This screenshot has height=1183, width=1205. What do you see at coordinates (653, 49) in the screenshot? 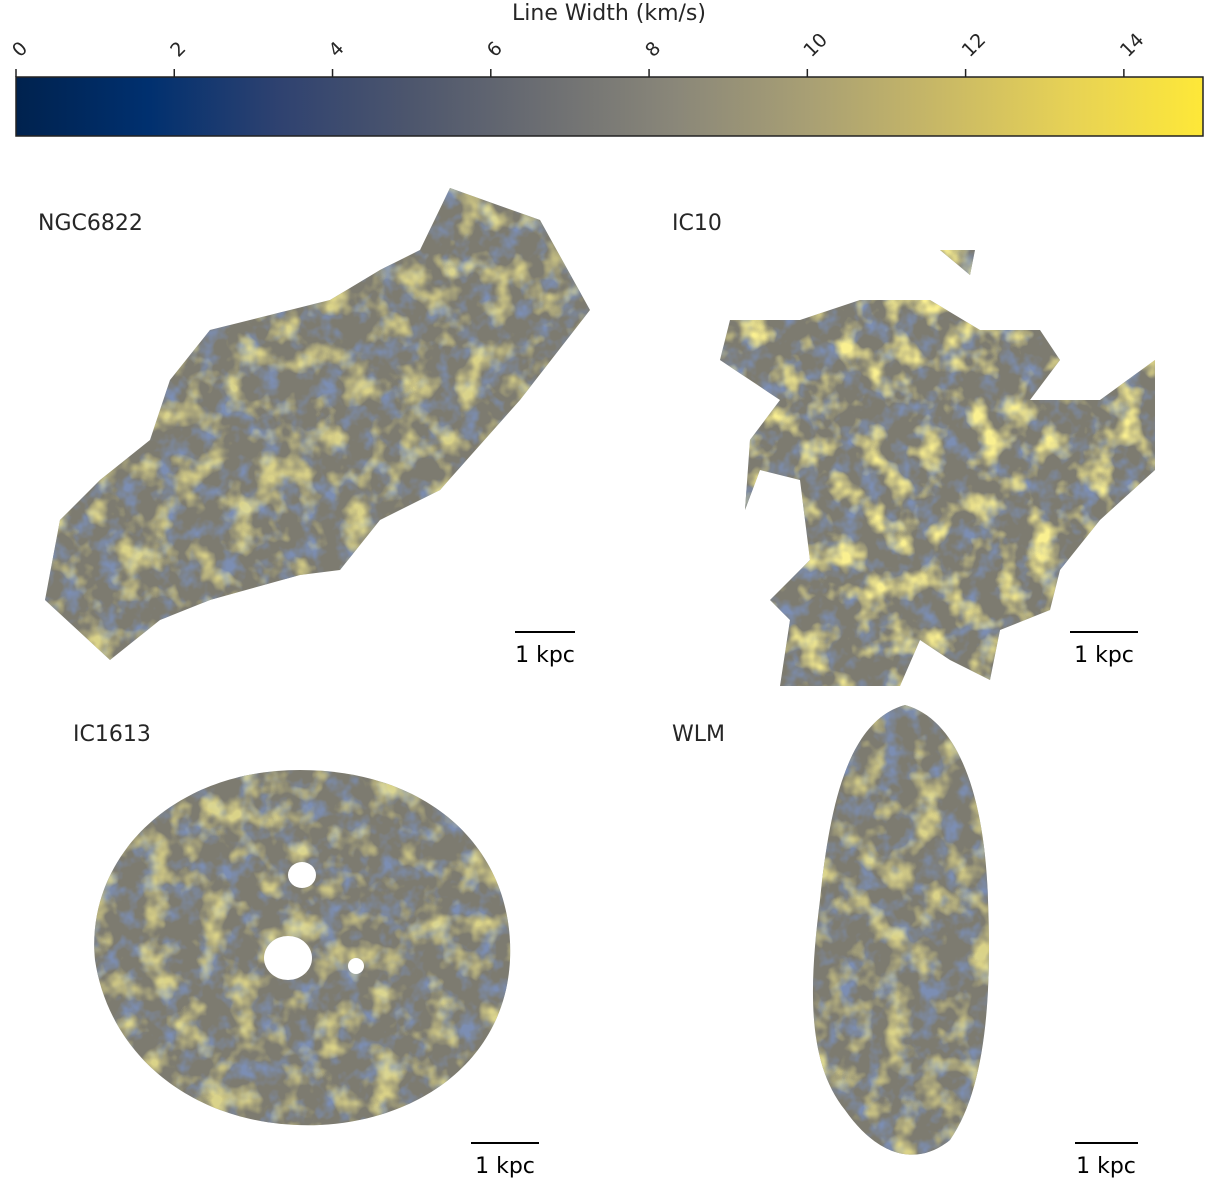
I see `tick-label: 8` at bounding box center [653, 49].